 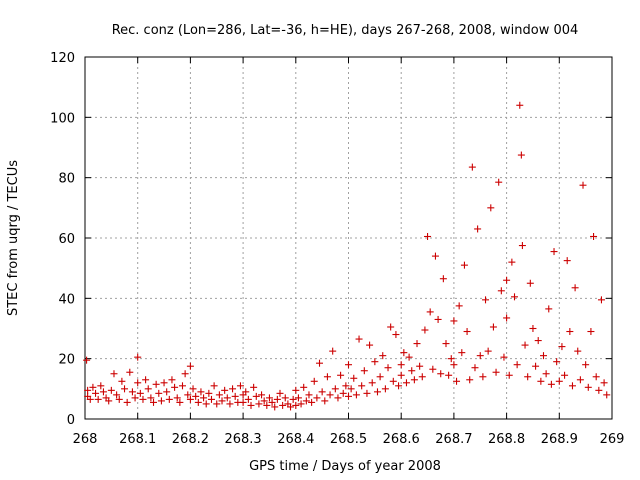 I want to click on y-tick-label: 120, so click(x=62, y=58).